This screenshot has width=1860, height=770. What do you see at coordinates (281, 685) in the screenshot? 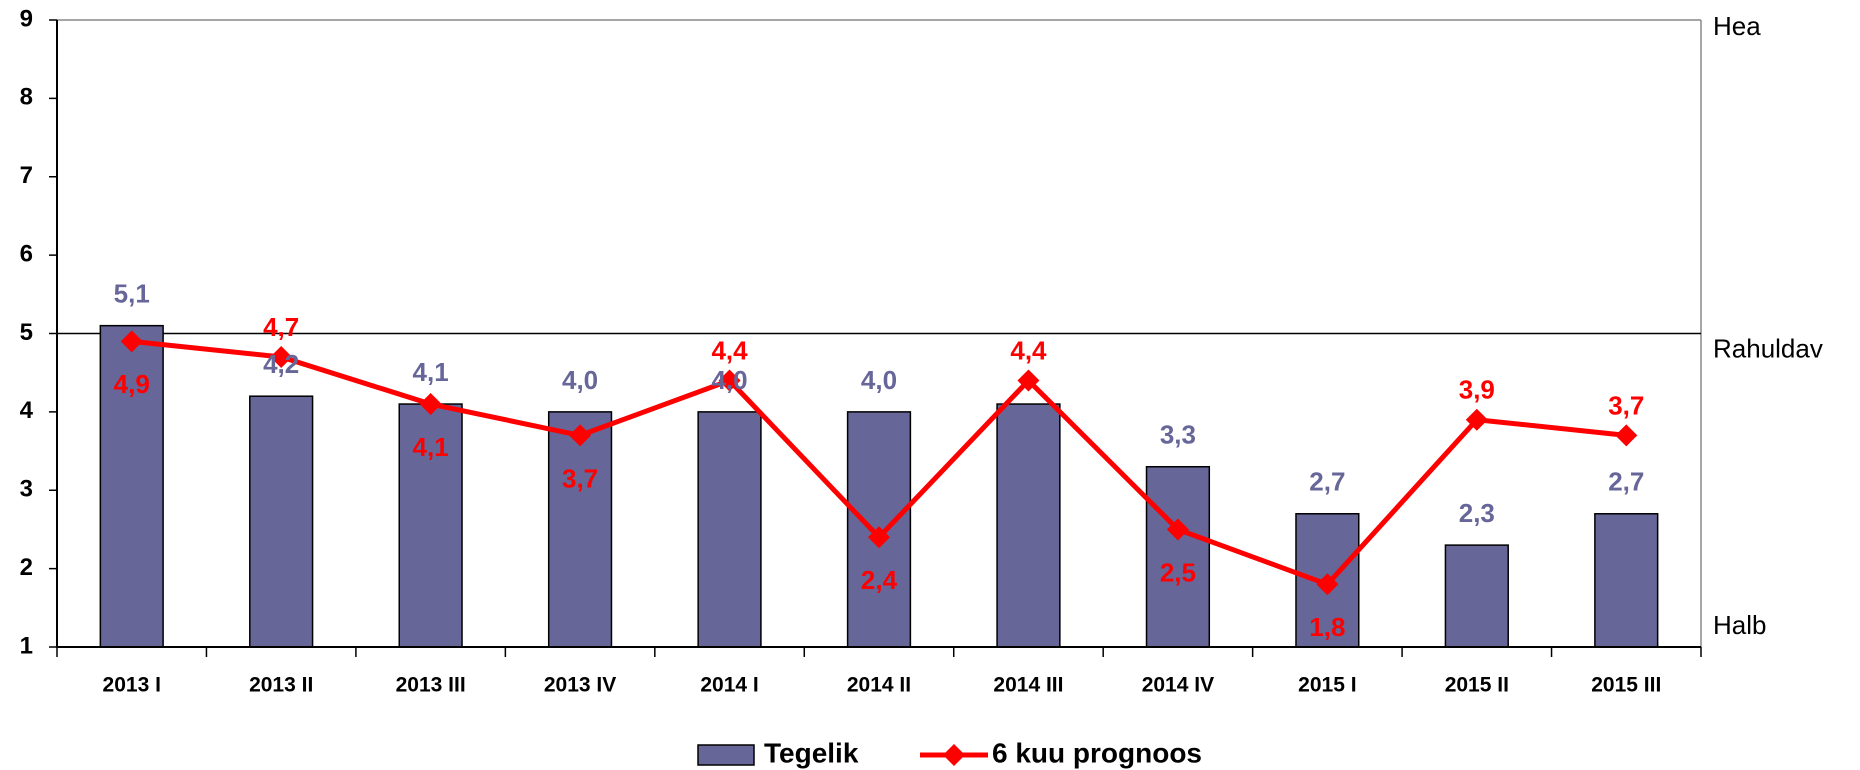
I see `x-tick-label: 2013 II` at bounding box center [281, 685].